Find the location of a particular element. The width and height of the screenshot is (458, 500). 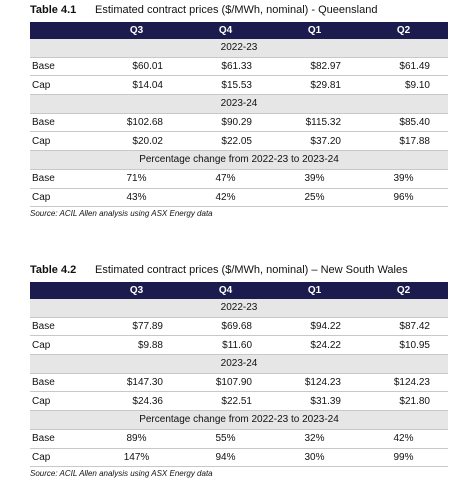

data-row: Cap $24.36 $22.51 $31.39 $21.80 is located at coordinates (239, 402).